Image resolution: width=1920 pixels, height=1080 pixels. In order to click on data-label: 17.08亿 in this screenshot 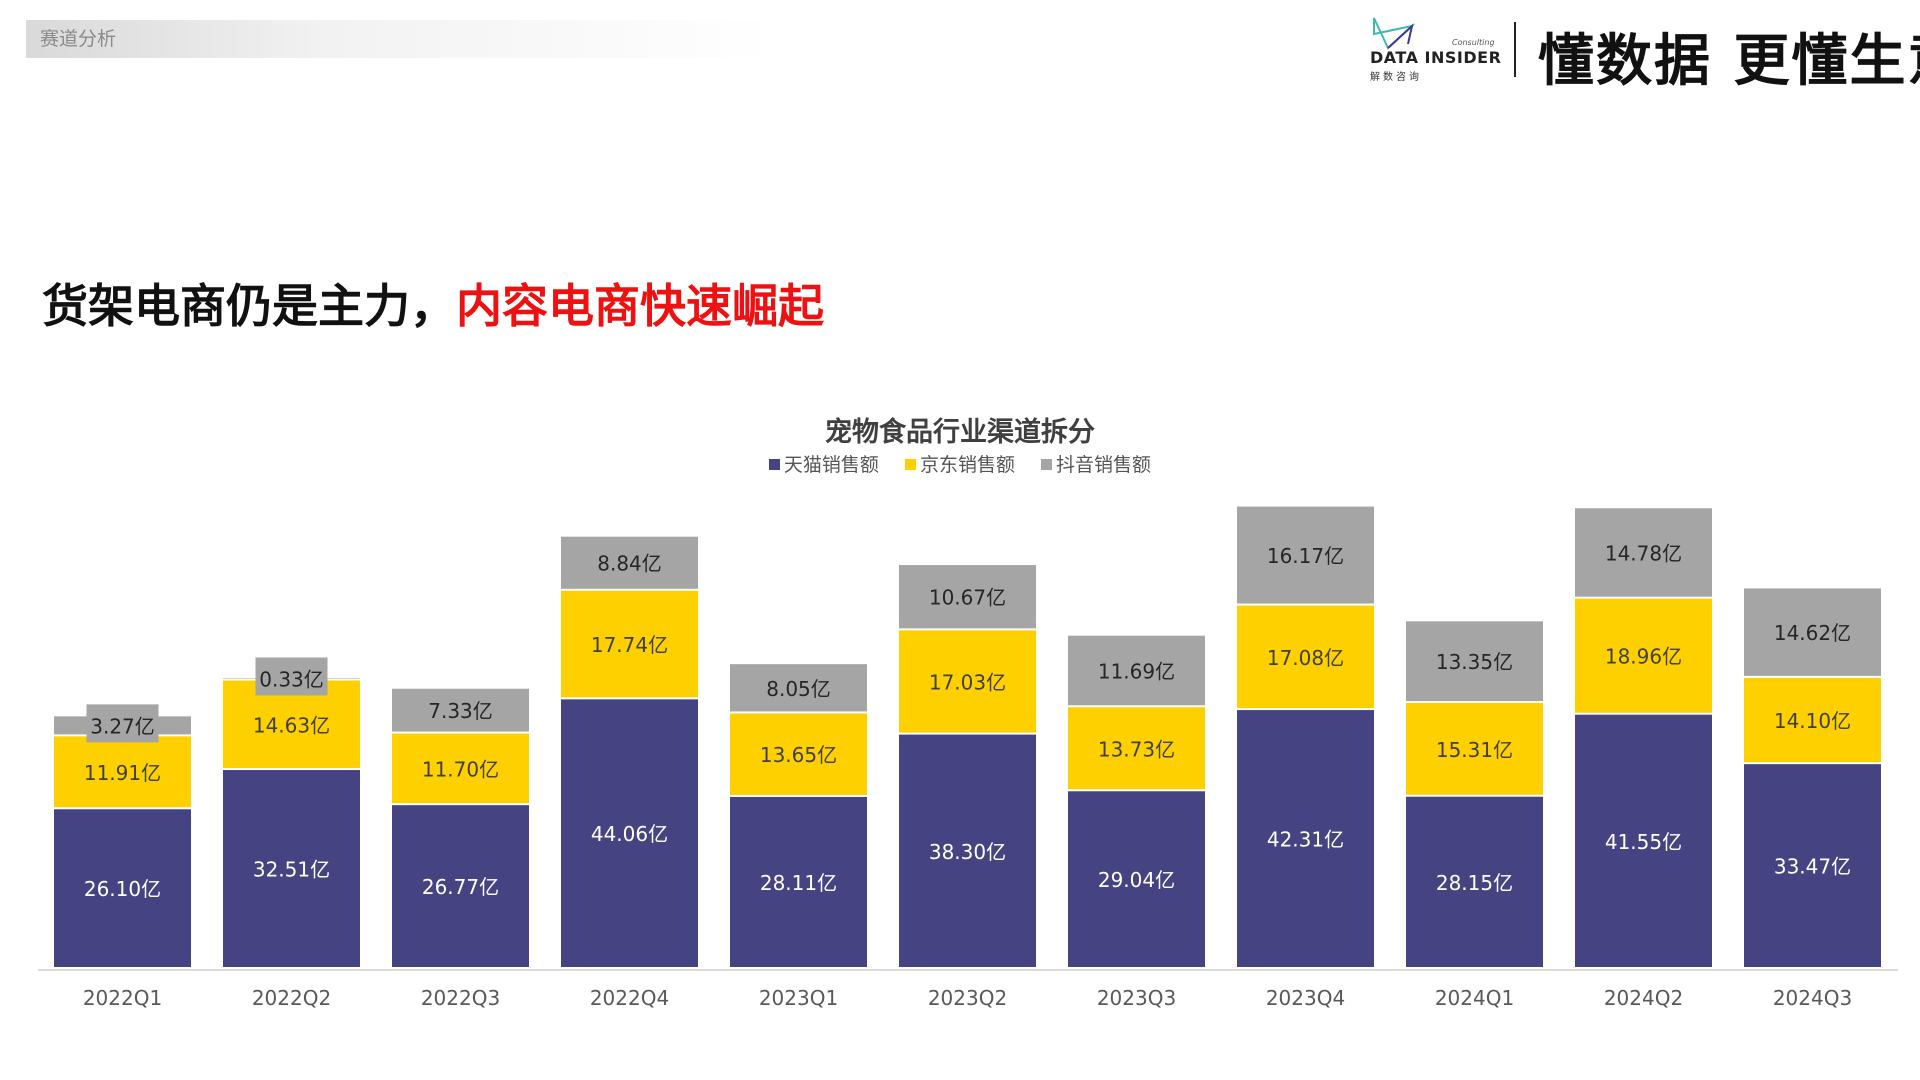, I will do `click(1305, 658)`.